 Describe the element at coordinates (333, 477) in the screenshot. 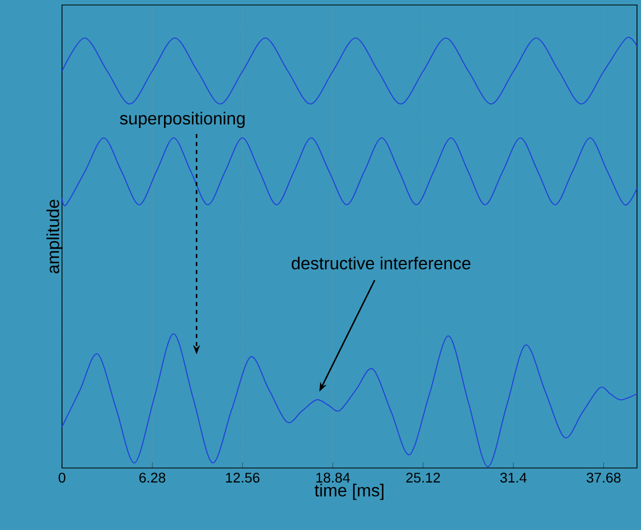

I see `x-tick-label: 18.84` at that location.